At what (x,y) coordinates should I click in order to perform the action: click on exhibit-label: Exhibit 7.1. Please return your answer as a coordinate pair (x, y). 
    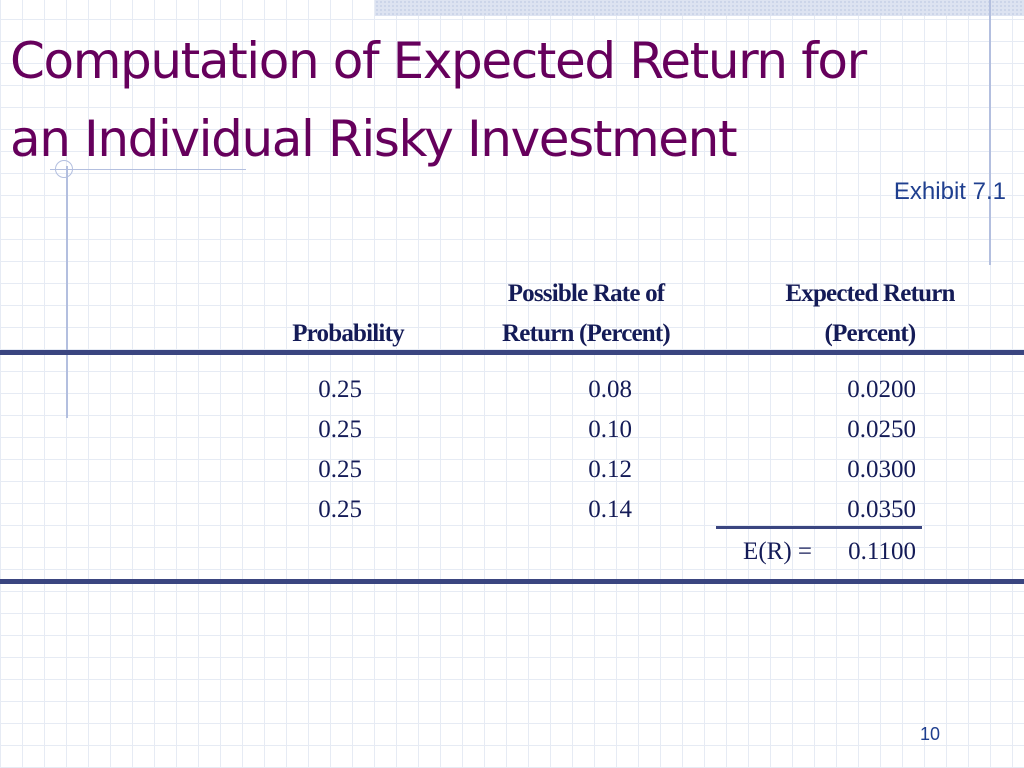
    Looking at the image, I should click on (949, 191).